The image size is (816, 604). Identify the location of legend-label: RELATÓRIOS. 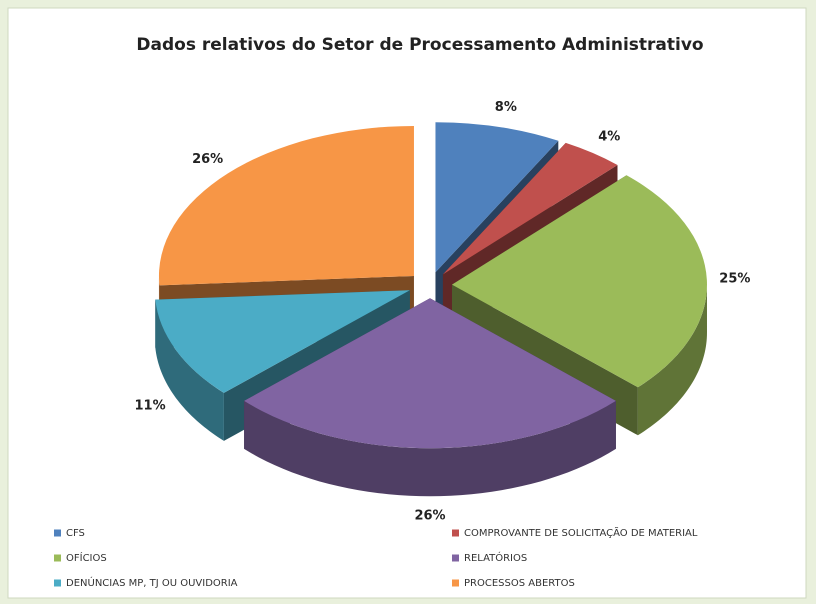
(495, 557).